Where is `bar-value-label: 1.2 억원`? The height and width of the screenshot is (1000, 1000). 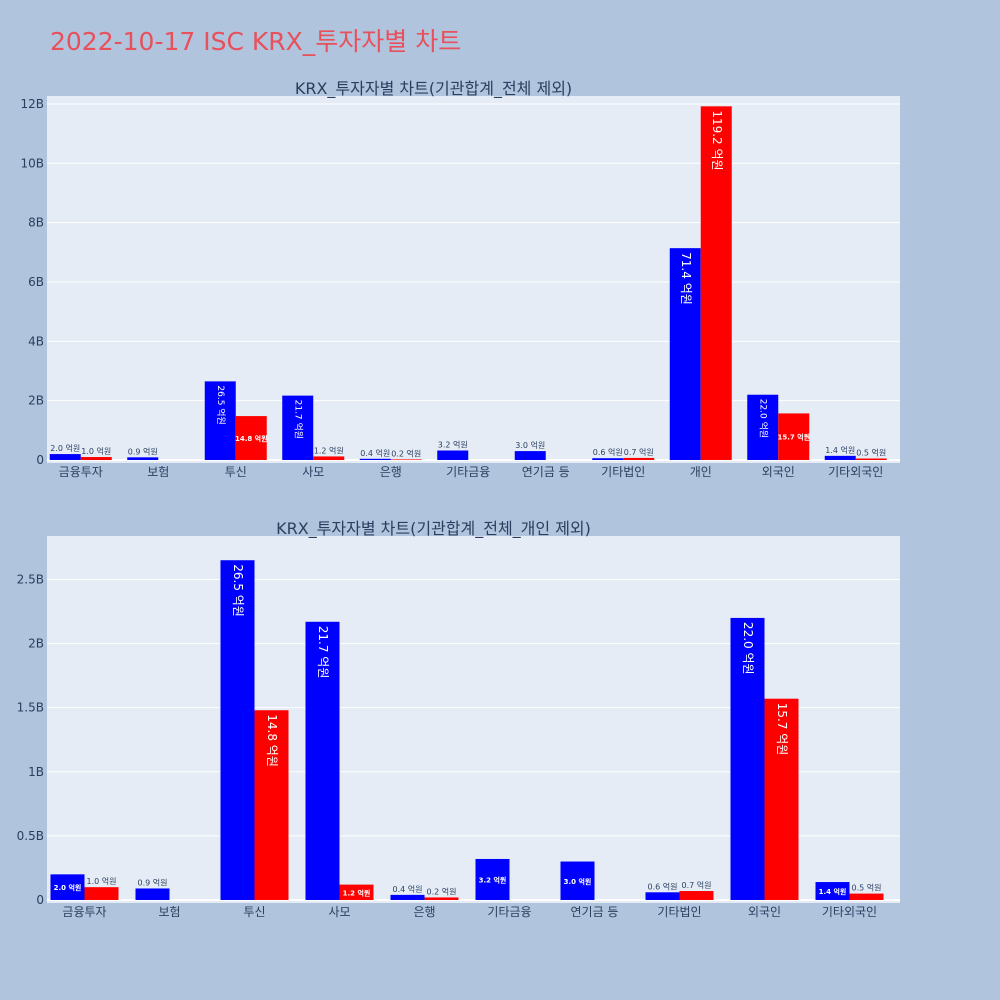
bar-value-label: 1.2 억원 is located at coordinates (357, 892).